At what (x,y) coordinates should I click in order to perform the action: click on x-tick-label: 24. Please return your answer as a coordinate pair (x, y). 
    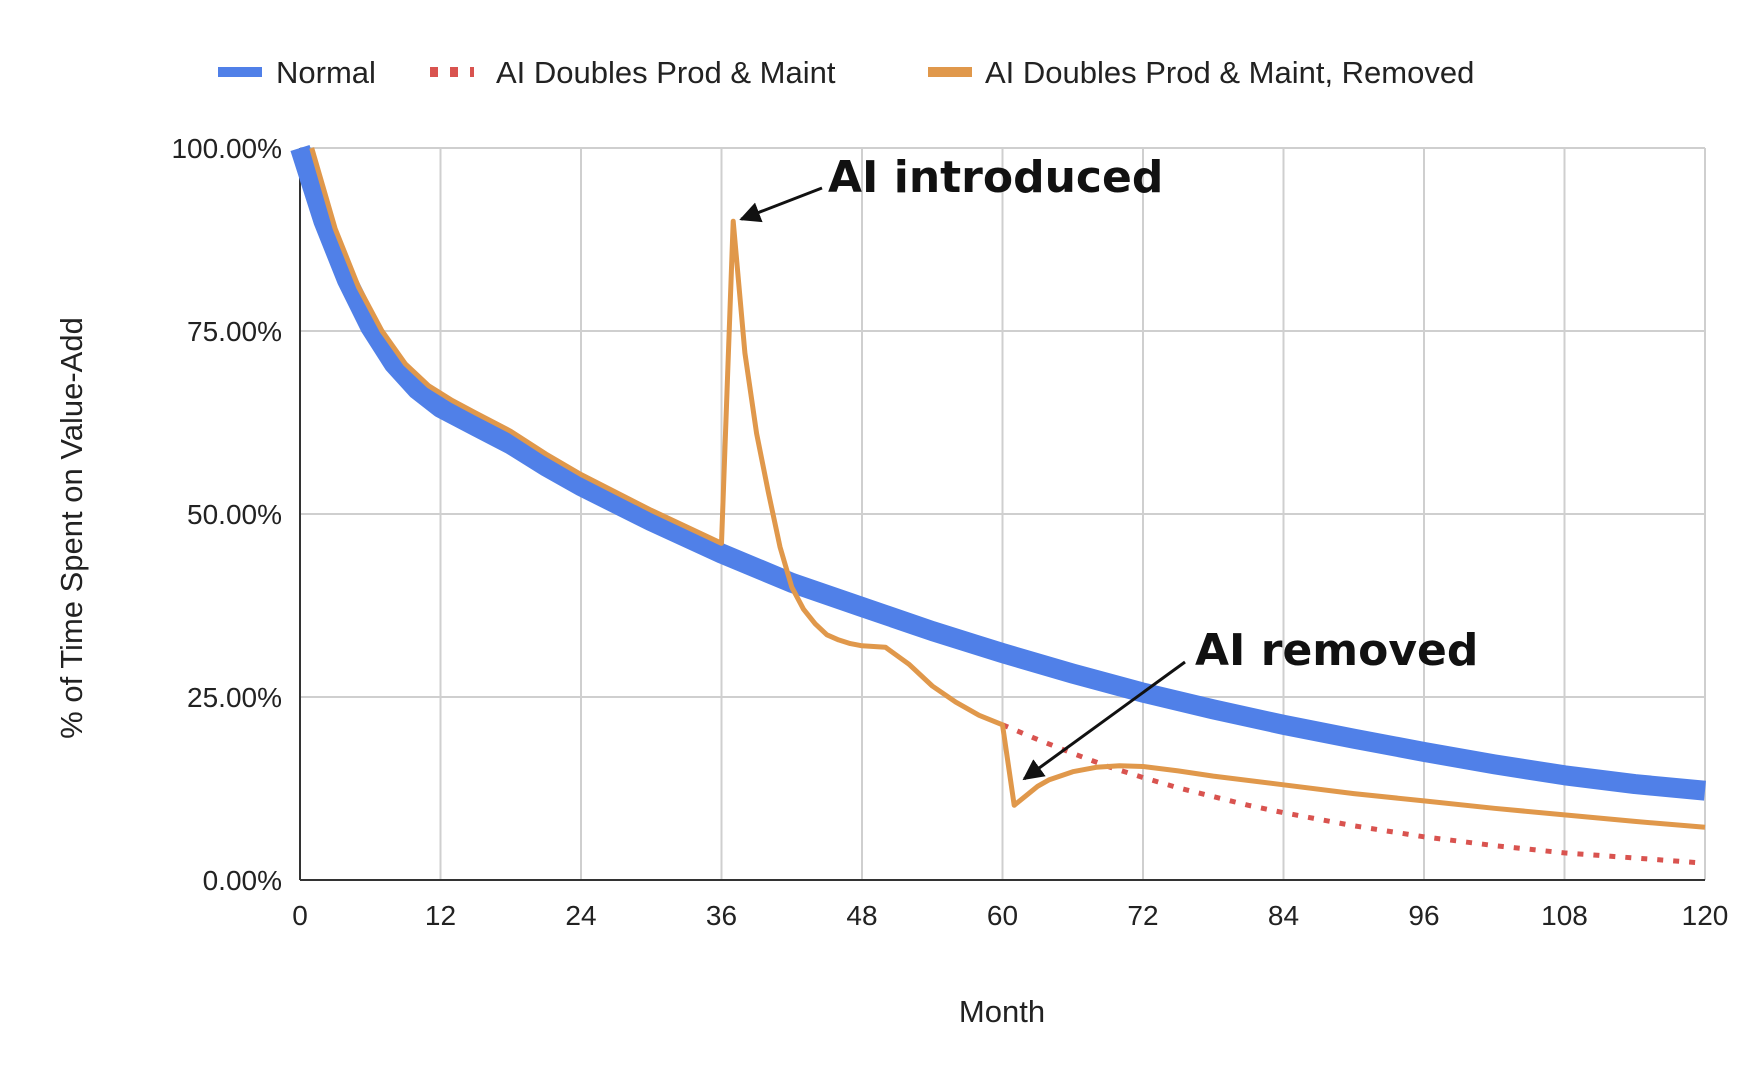
    Looking at the image, I should click on (580, 915).